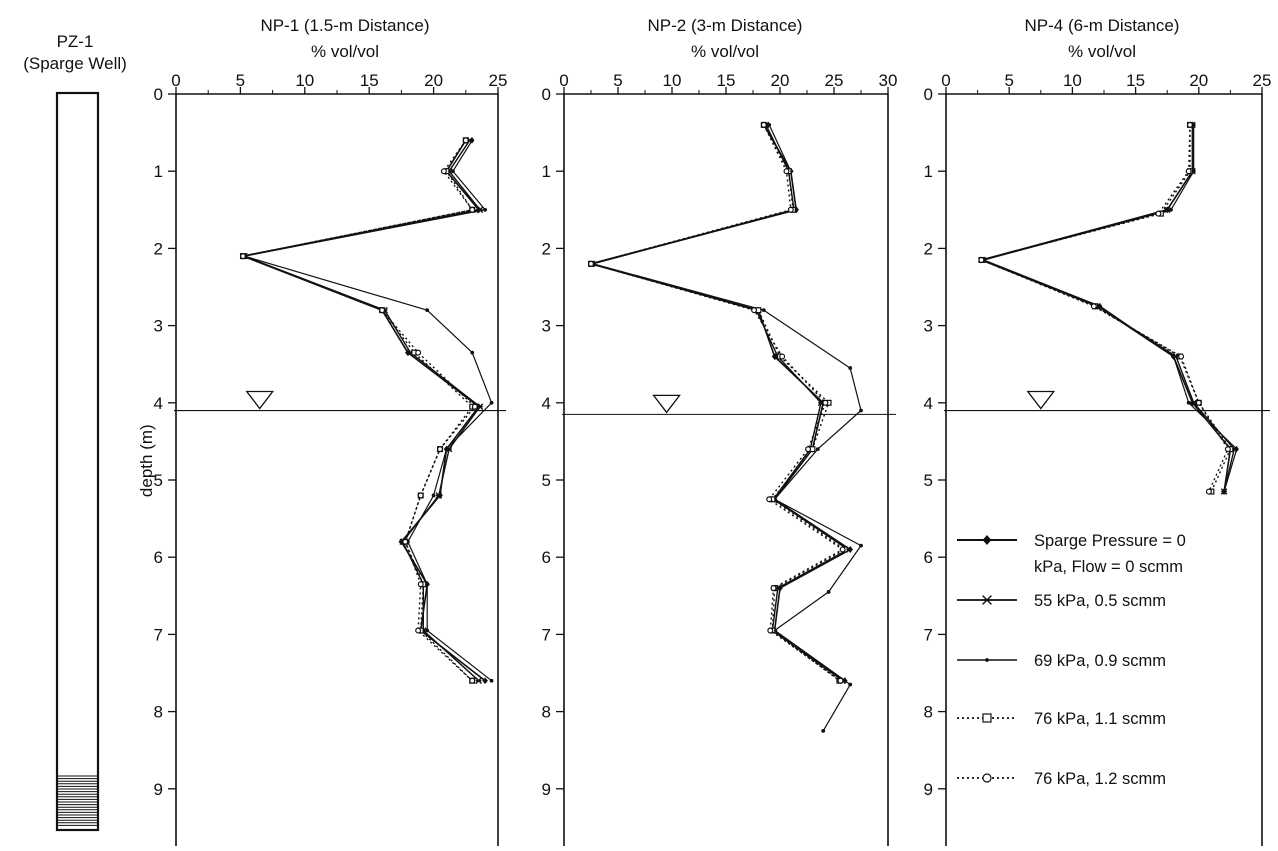 The height and width of the screenshot is (851, 1278). I want to click on legend-marker-dot, so click(987, 660).